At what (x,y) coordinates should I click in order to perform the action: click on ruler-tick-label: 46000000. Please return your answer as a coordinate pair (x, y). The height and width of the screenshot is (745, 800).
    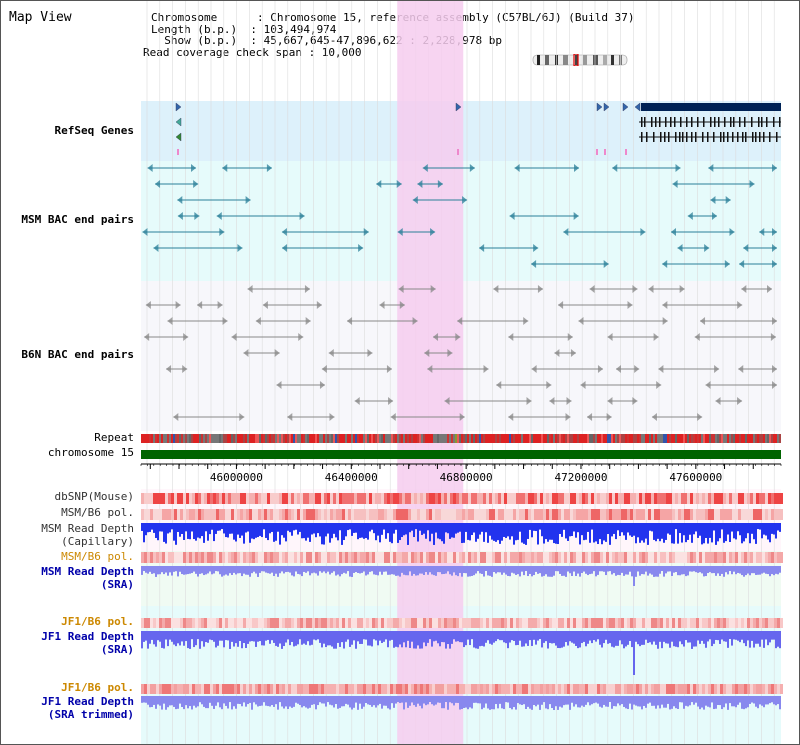
    Looking at the image, I should click on (236, 477).